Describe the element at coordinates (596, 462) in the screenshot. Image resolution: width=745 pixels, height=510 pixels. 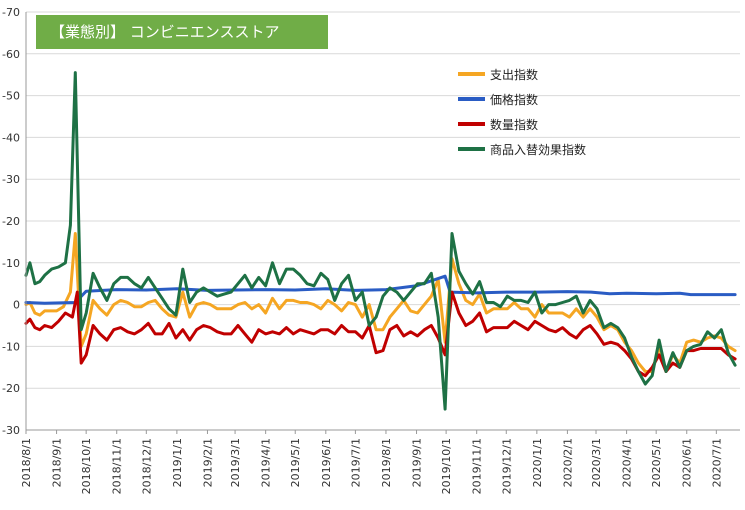
I see `x-tick-label: 2020/3/1` at that location.